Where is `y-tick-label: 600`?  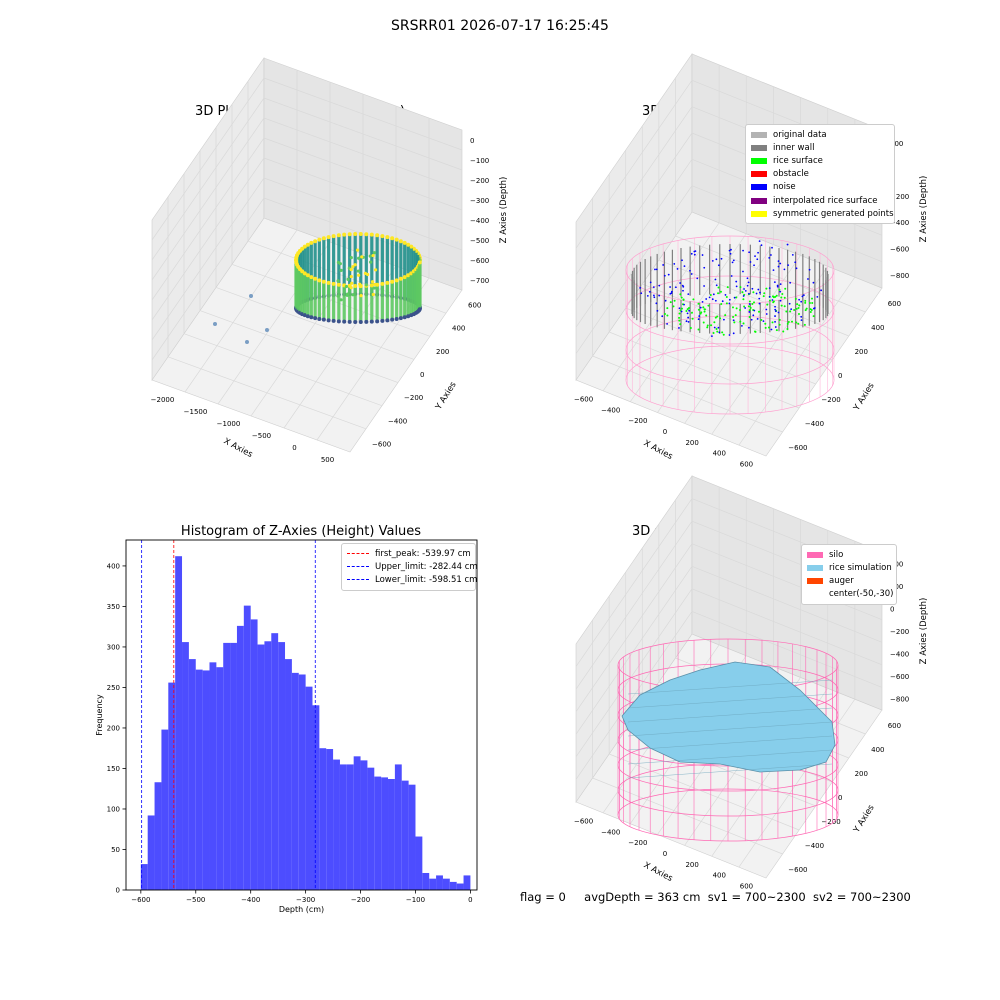 y-tick-label: 600 is located at coordinates (894, 726).